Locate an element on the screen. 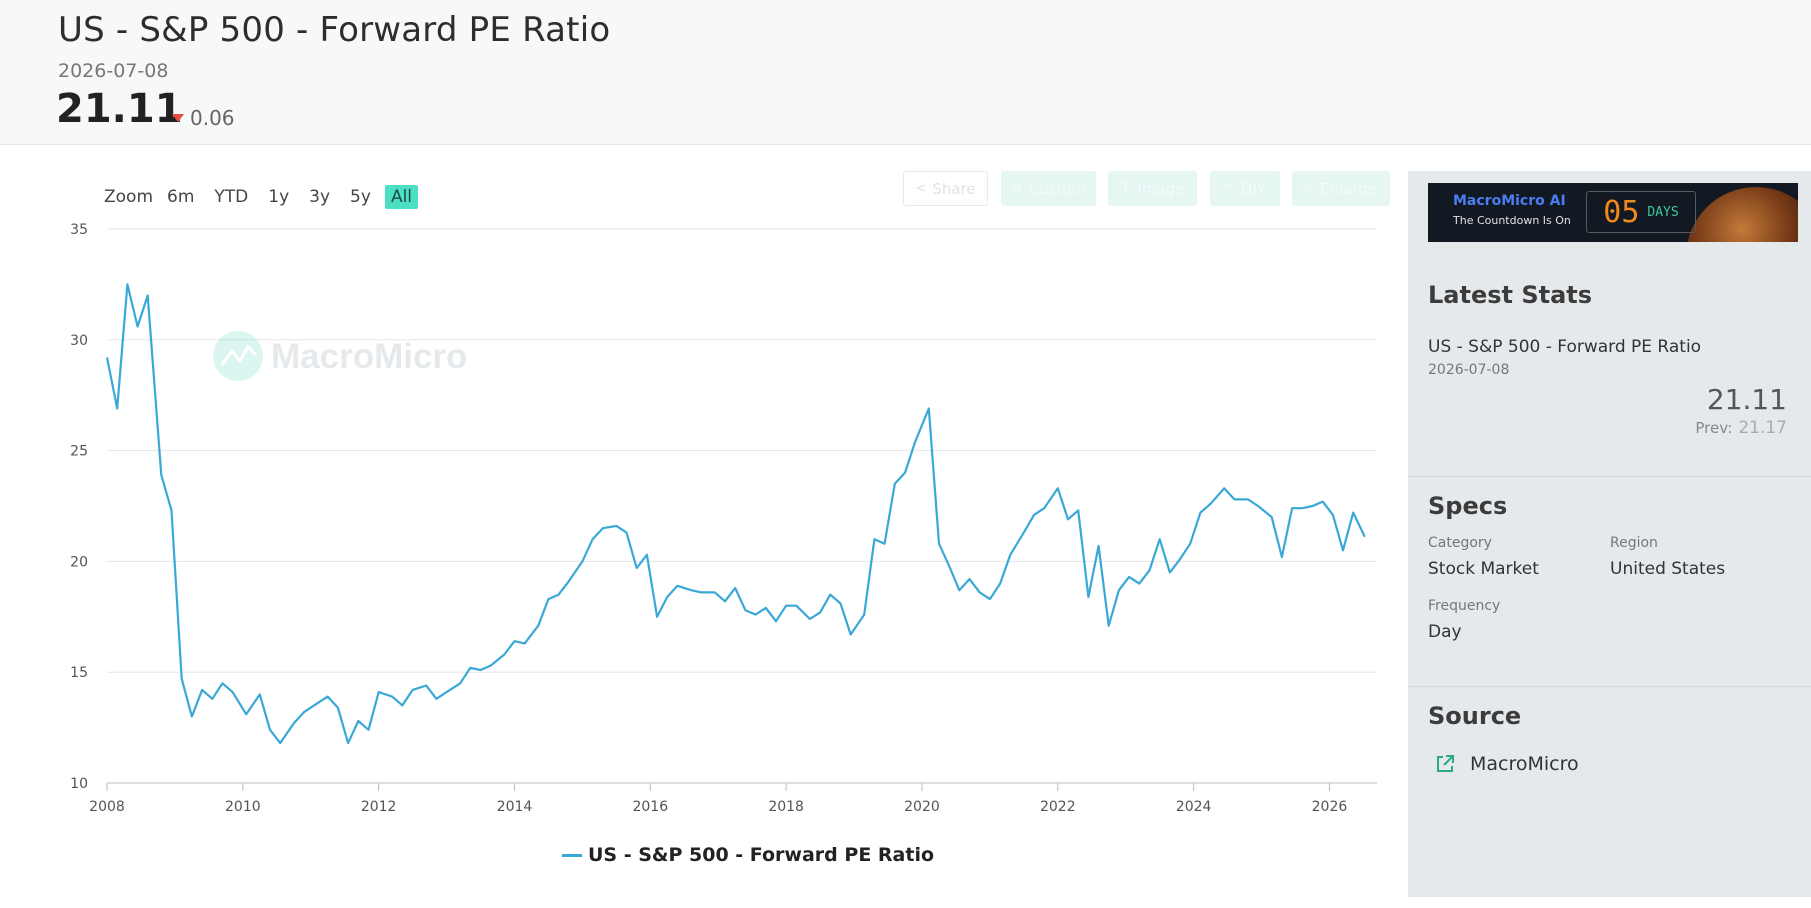 The width and height of the screenshot is (1811, 908). down-triangle-icon is located at coordinates (178, 118).